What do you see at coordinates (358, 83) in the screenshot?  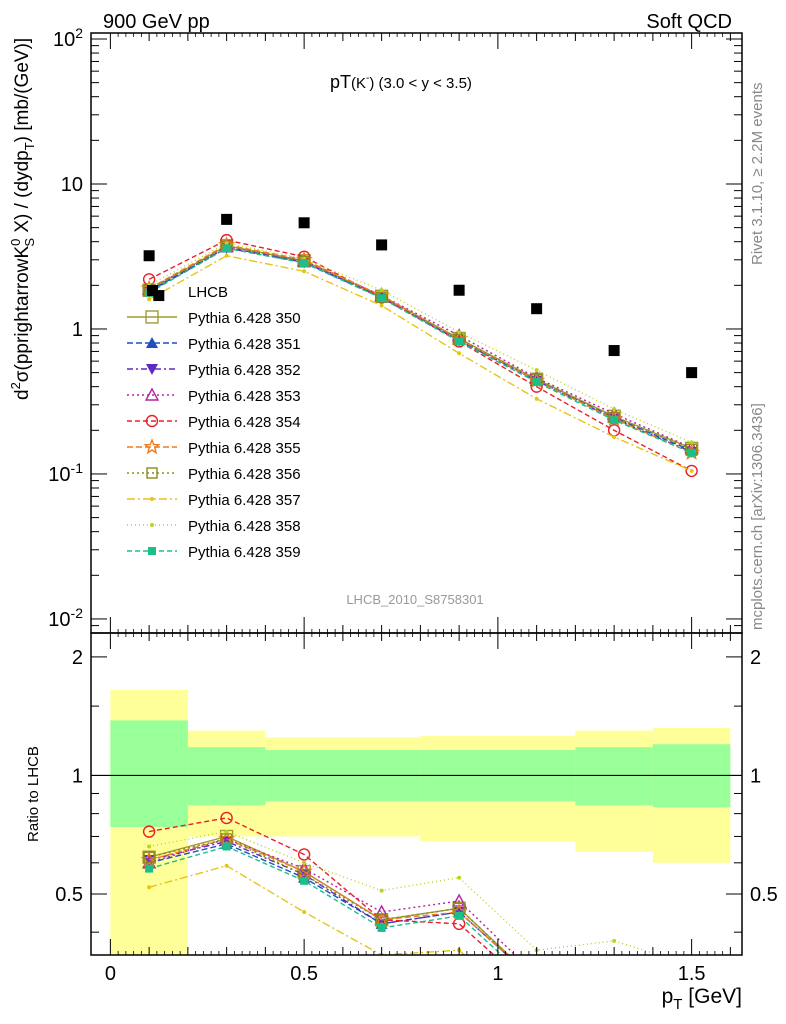 I see `plot-title-sub: (K` at bounding box center [358, 83].